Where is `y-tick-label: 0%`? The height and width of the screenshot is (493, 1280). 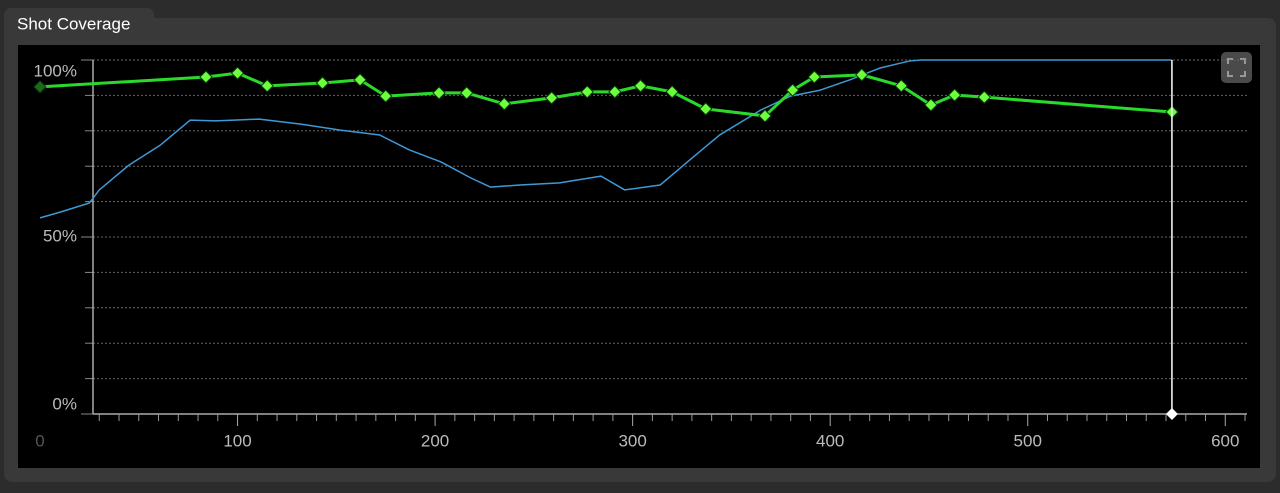
y-tick-label: 0% is located at coordinates (64, 403).